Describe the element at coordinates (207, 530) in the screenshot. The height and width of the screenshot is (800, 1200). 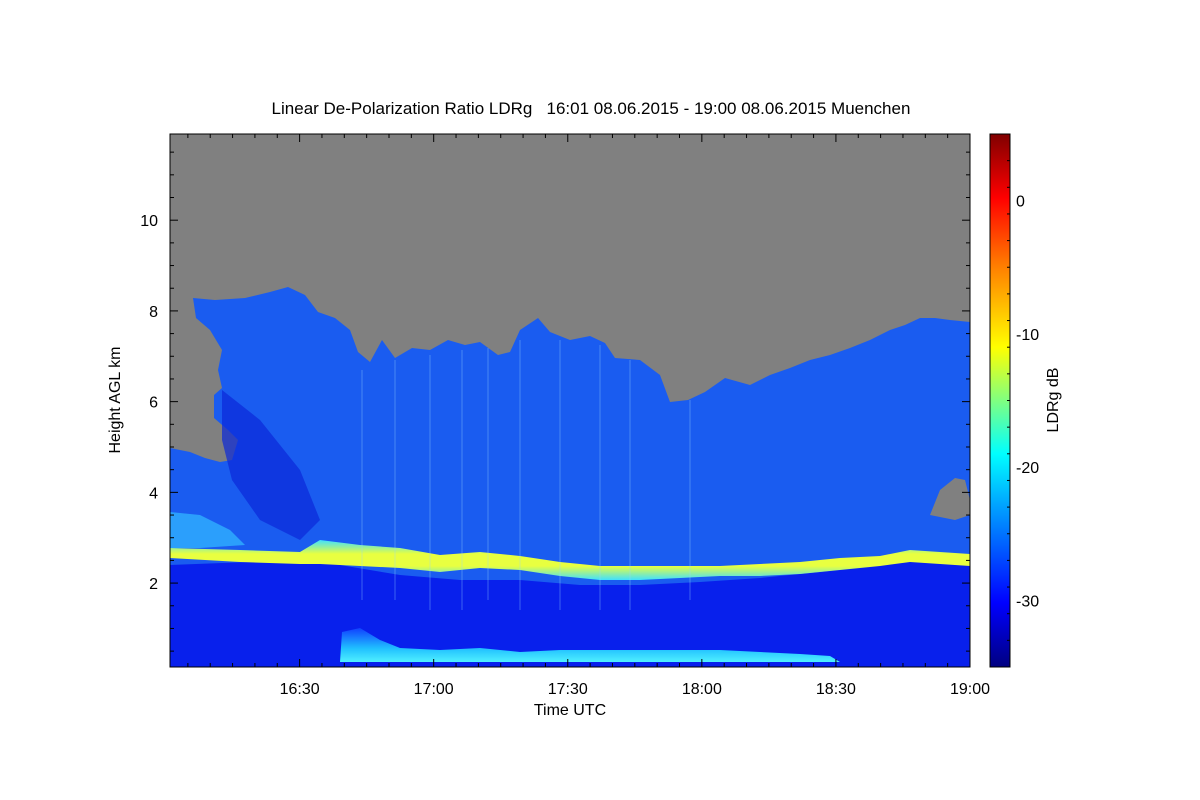
I see `cyan-layer-left` at that location.